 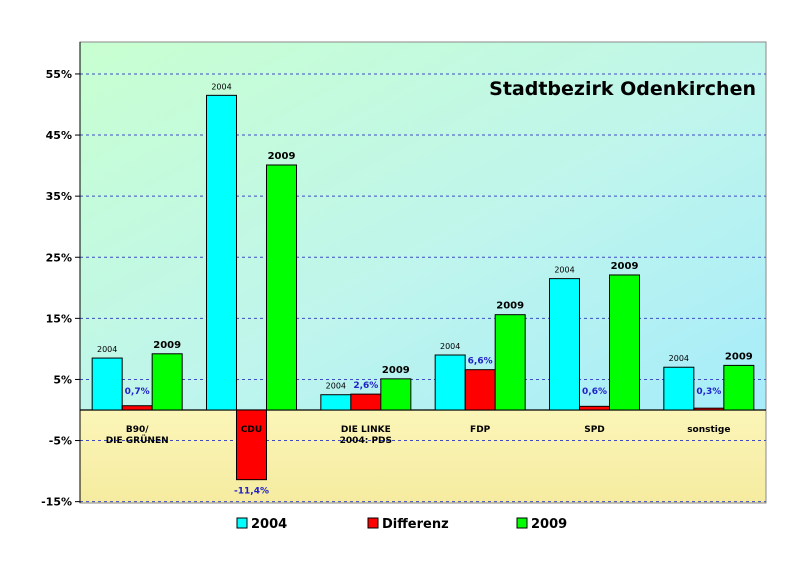 I want to click on category-label: 2004: PDS, so click(x=366, y=441).